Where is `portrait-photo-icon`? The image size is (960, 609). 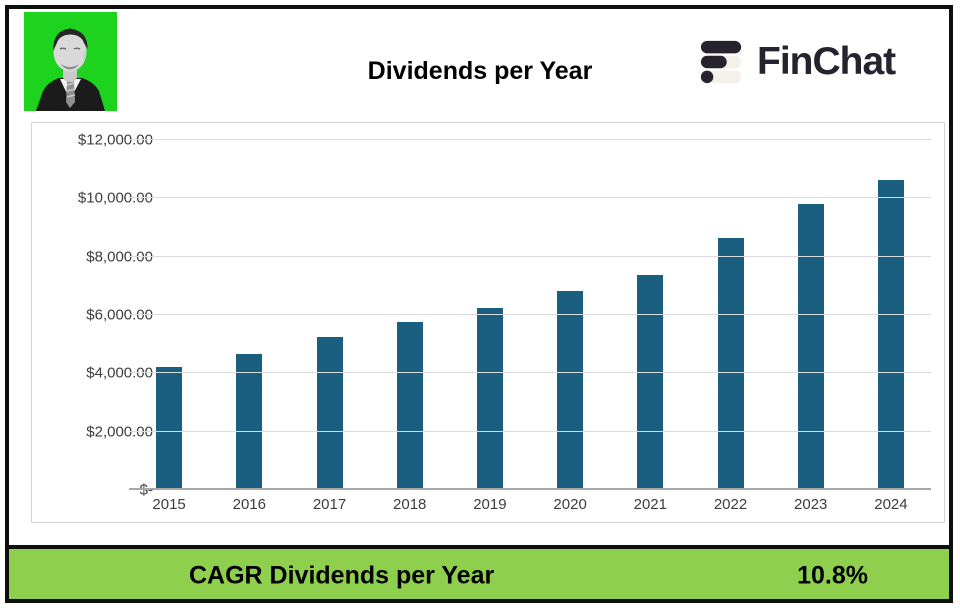
portrait-photo-icon is located at coordinates (70, 61).